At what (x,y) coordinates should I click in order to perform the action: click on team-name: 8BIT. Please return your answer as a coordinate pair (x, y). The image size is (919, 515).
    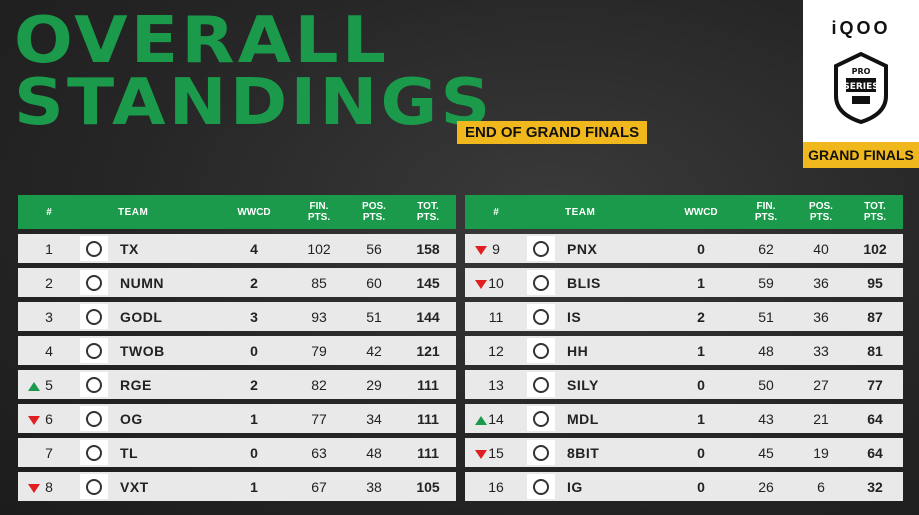
    Looking at the image, I should click on (583, 452).